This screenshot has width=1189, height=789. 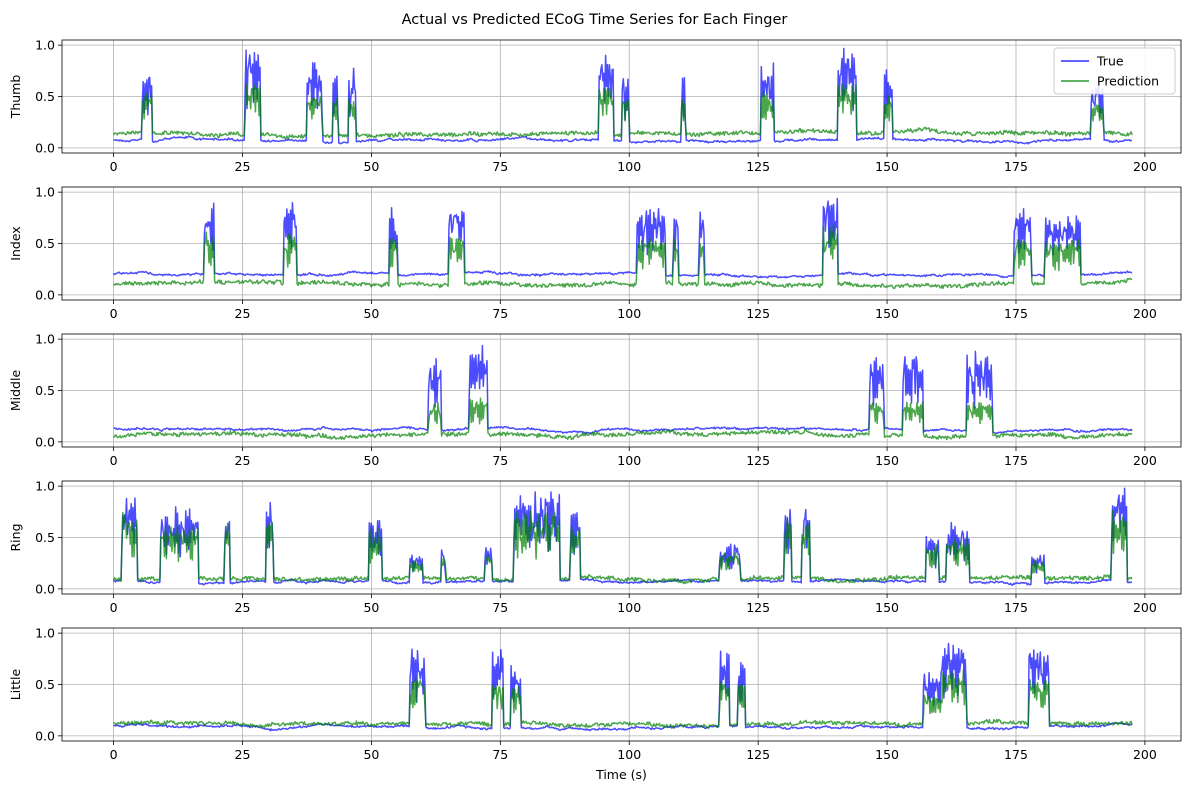 I want to click on legend-label-true: True, so click(x=1110, y=61).